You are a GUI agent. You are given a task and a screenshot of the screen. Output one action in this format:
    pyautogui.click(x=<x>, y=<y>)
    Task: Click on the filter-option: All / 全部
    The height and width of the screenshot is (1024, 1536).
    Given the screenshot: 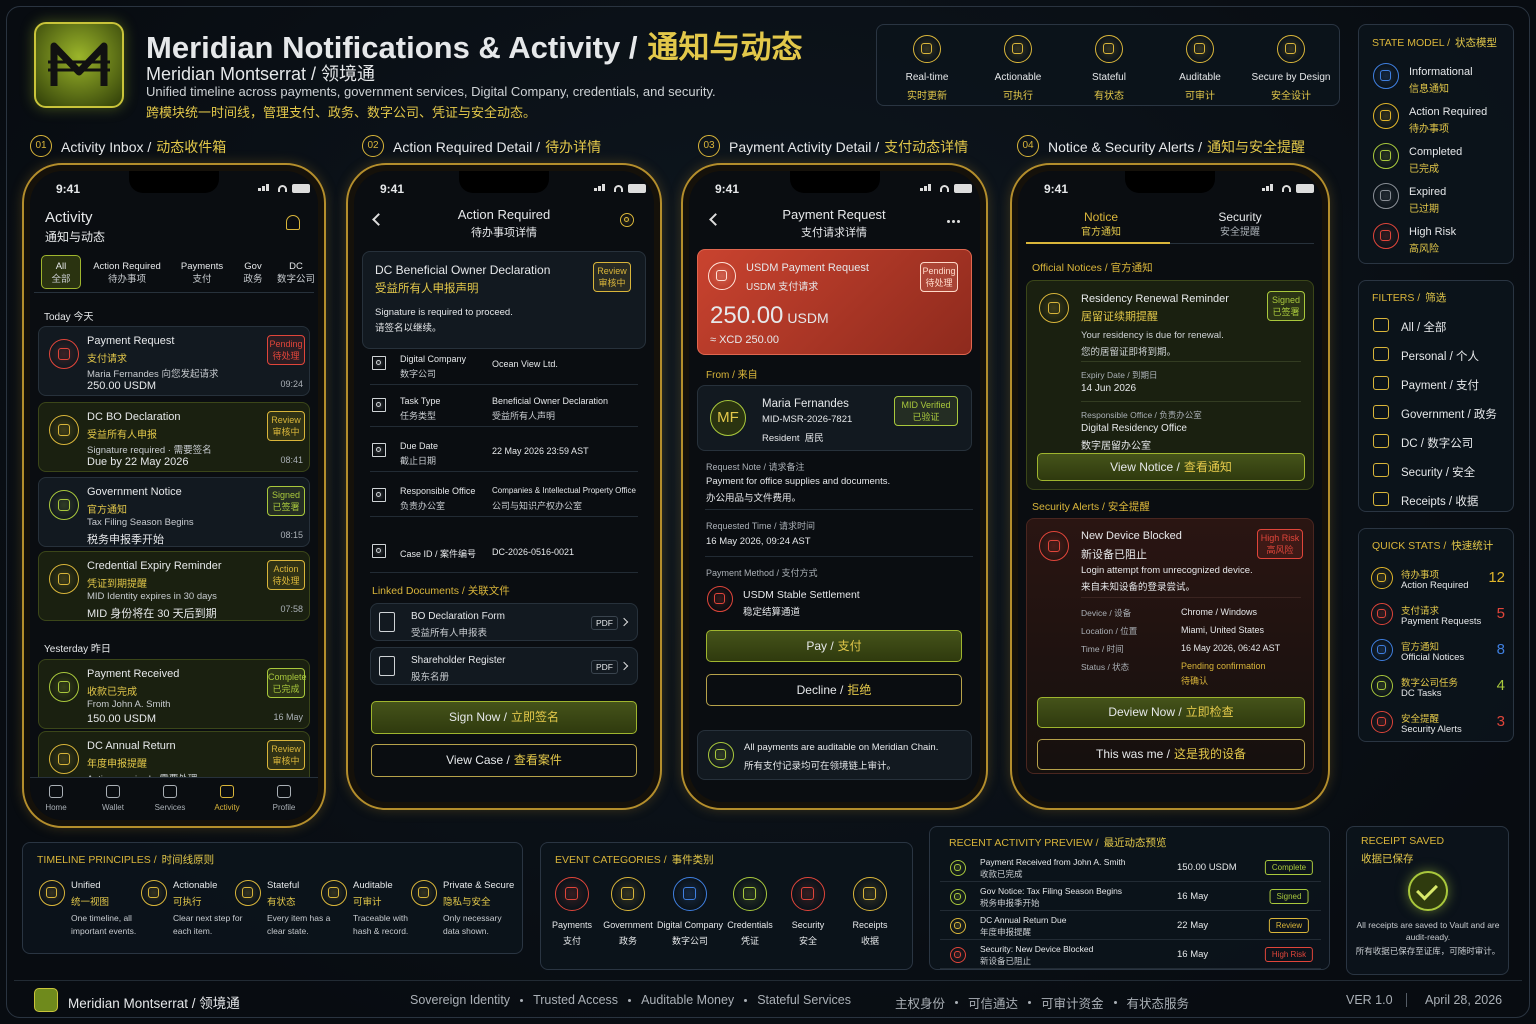 What is the action you would take?
    pyautogui.click(x=1424, y=328)
    